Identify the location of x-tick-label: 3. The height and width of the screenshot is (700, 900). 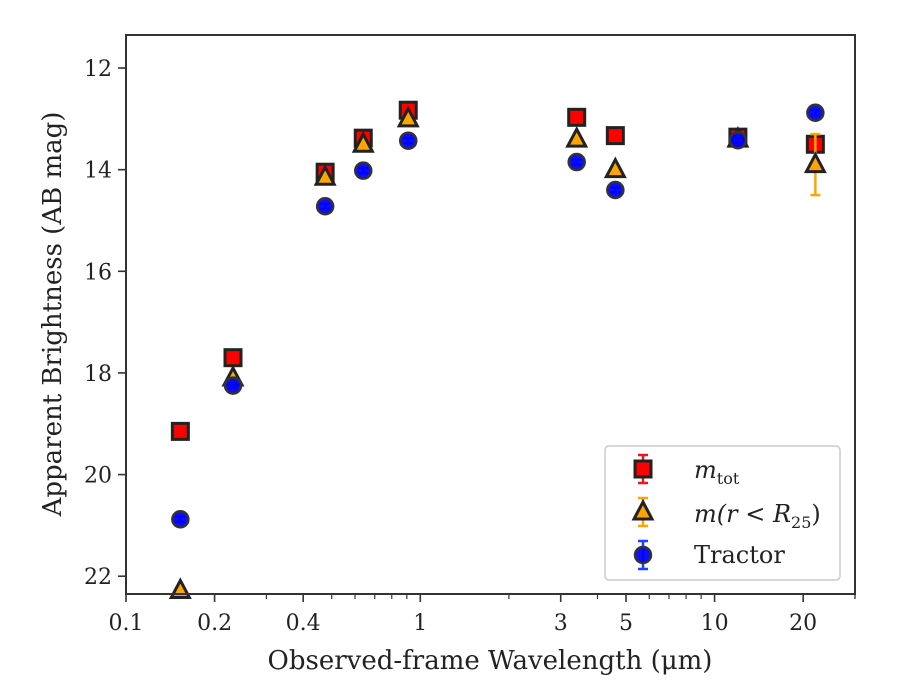
(561, 623).